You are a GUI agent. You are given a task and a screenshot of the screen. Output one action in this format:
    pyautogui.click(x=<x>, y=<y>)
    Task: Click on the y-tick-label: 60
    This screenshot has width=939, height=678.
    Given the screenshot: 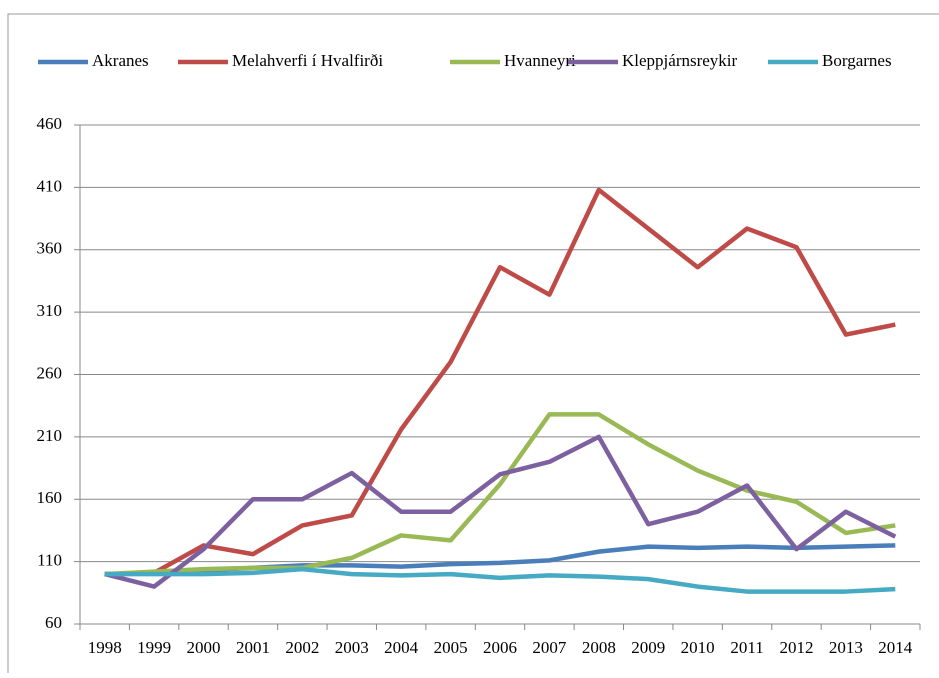 What is the action you would take?
    pyautogui.click(x=53, y=622)
    